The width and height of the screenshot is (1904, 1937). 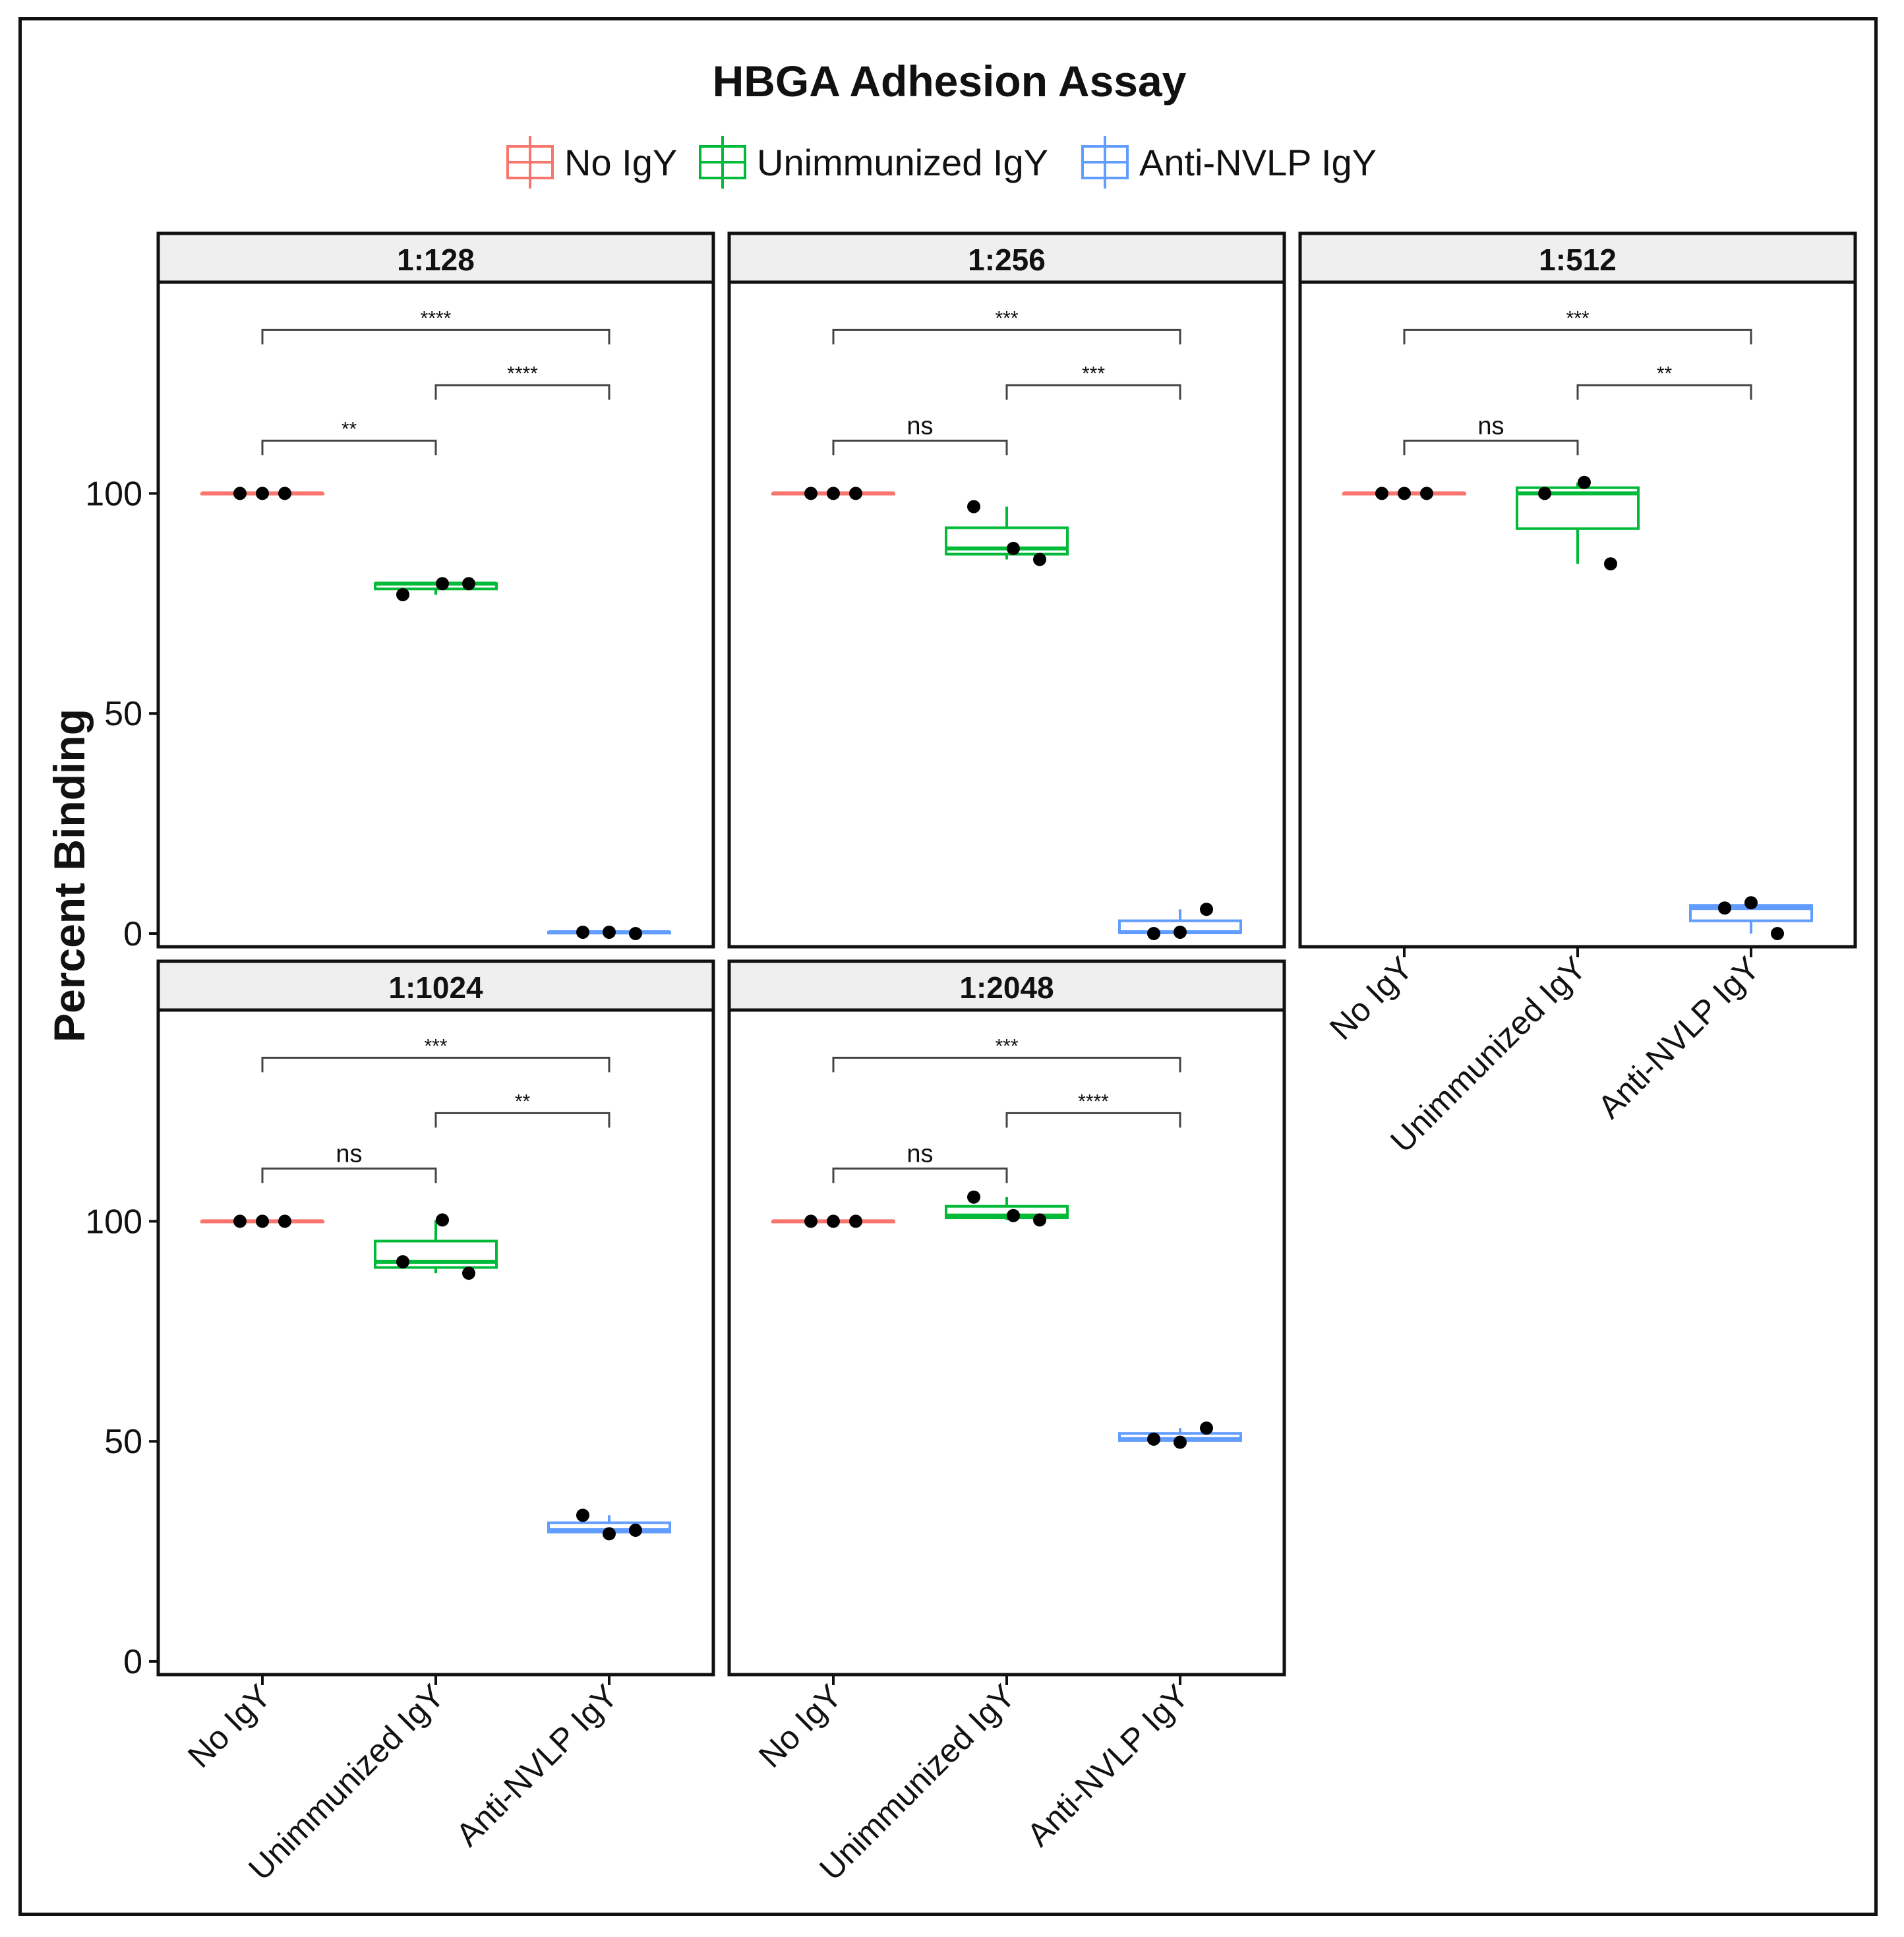 What do you see at coordinates (132, 934) in the screenshot?
I see `y-tick-label: 0` at bounding box center [132, 934].